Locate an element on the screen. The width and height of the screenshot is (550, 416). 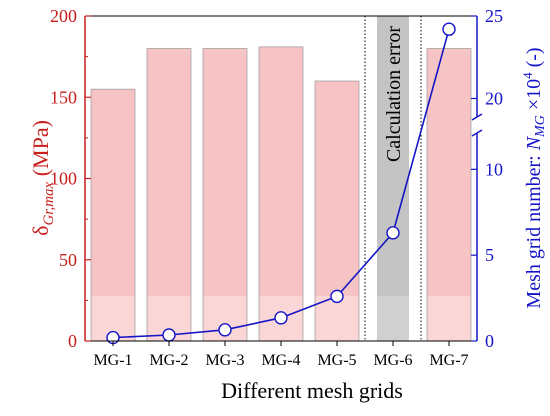
y-left-tick-label: 200 is located at coordinates (63, 16).